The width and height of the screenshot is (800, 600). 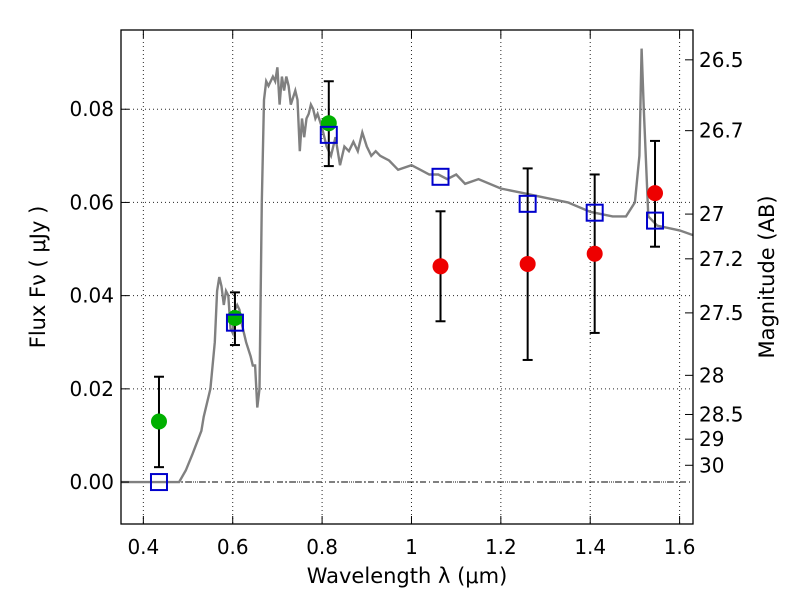 What do you see at coordinates (721, 259) in the screenshot?
I see `mag-tick-label: 27.2` at bounding box center [721, 259].